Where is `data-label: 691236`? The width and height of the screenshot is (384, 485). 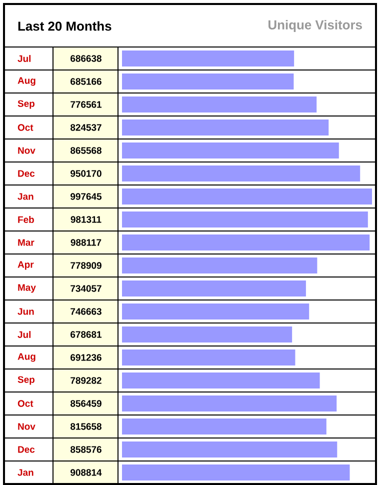 data-label: 691236 is located at coordinates (86, 357).